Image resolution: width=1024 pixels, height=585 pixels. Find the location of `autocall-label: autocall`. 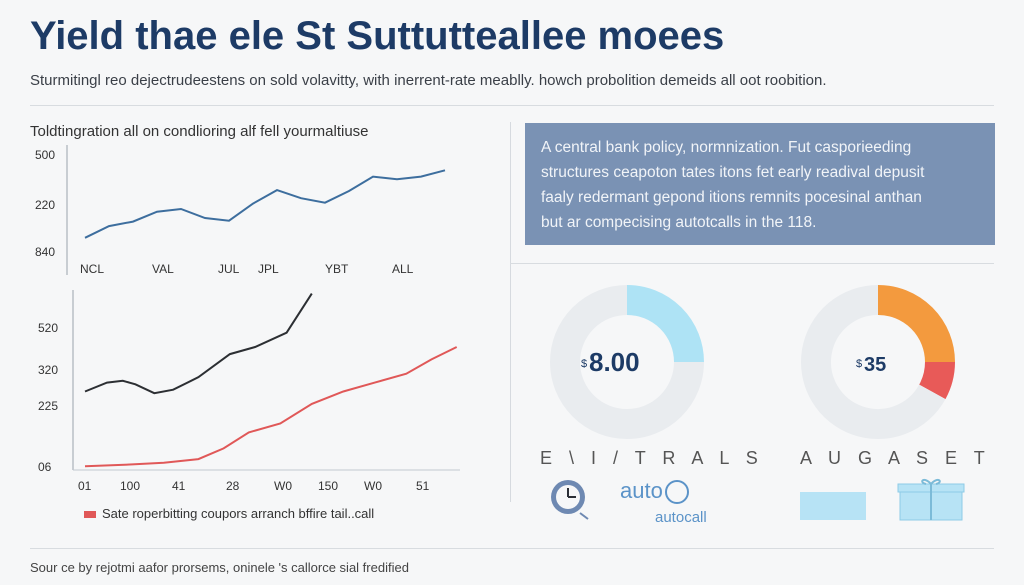

autocall-label: autocall is located at coordinates (681, 517).